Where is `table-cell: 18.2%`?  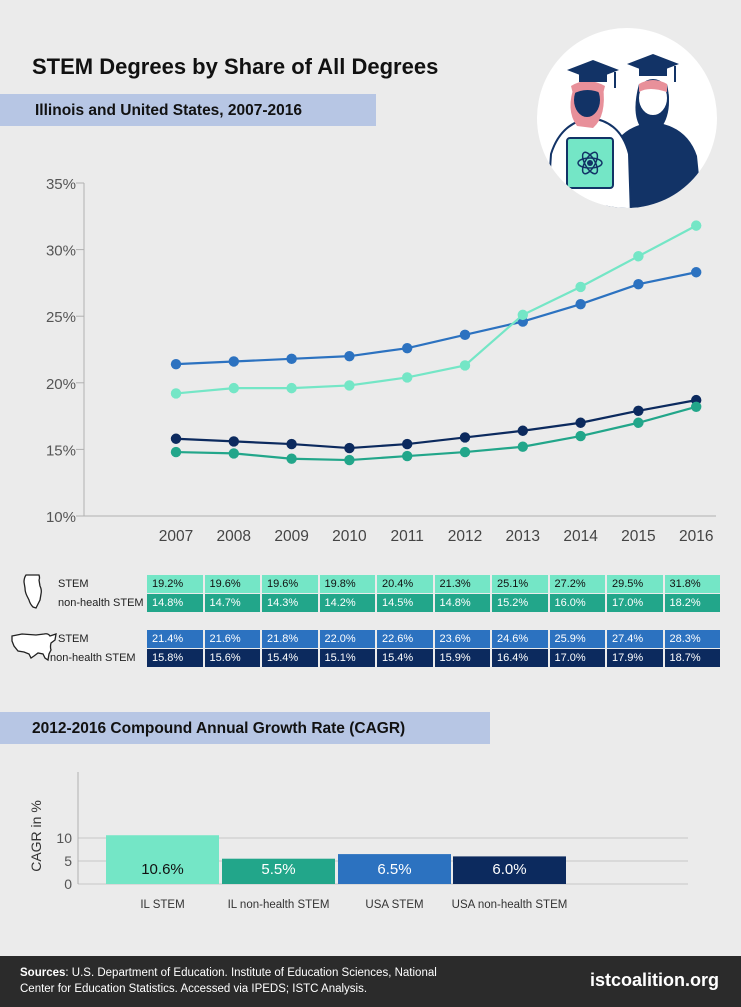 table-cell: 18.2% is located at coordinates (692, 603).